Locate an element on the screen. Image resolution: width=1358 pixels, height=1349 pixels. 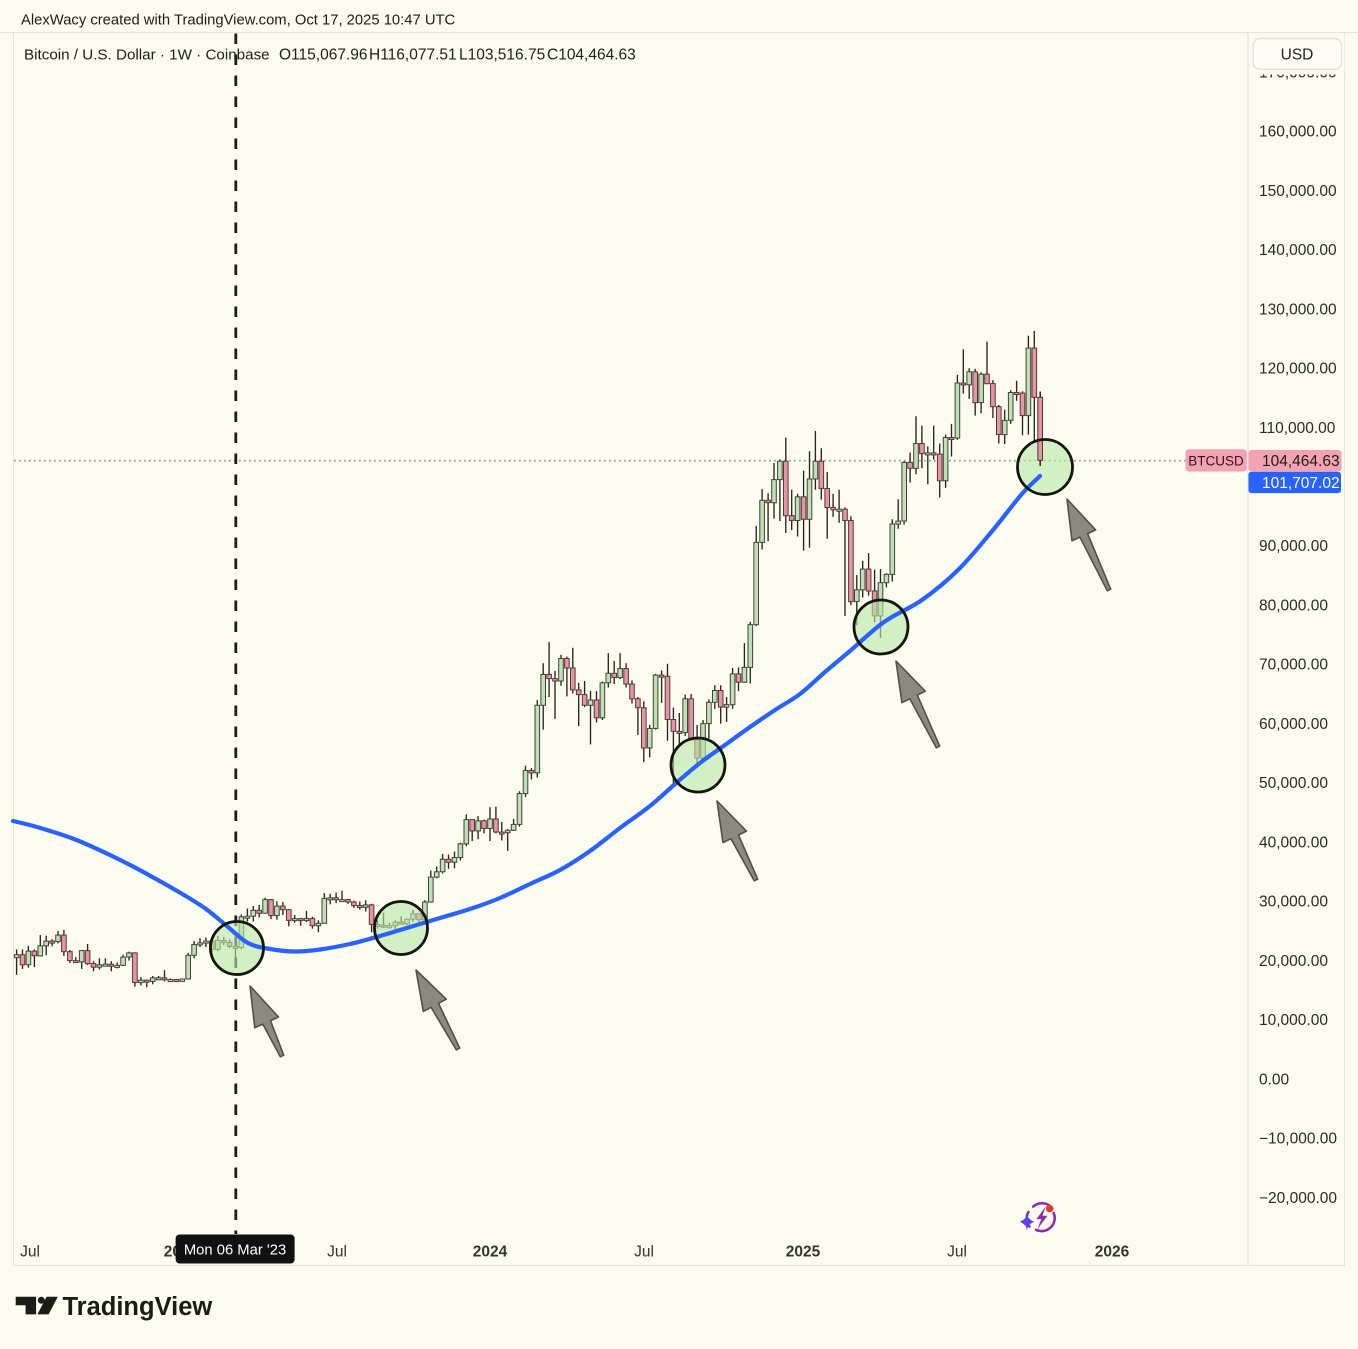
svg-text: 120,000.00 is located at coordinates (1298, 369).